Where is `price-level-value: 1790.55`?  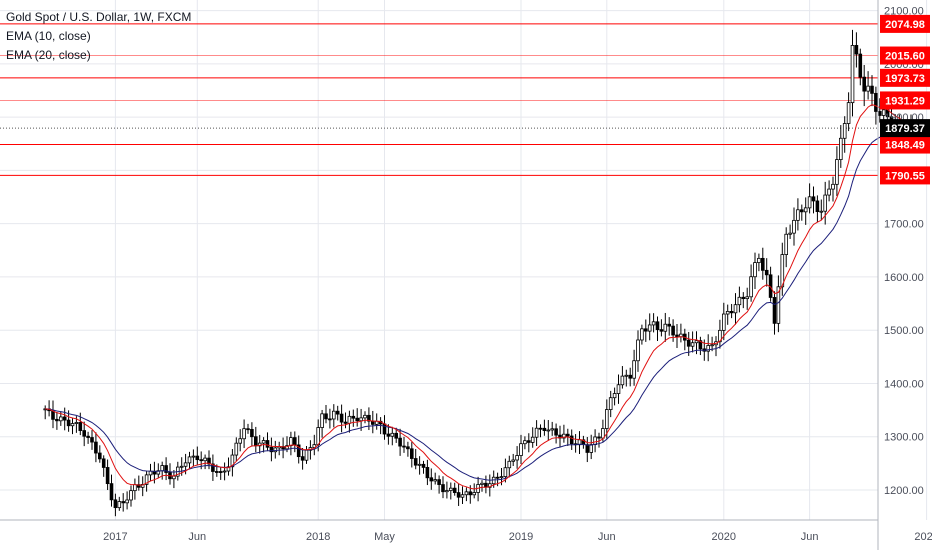 price-level-value: 1790.55 is located at coordinates (905, 176).